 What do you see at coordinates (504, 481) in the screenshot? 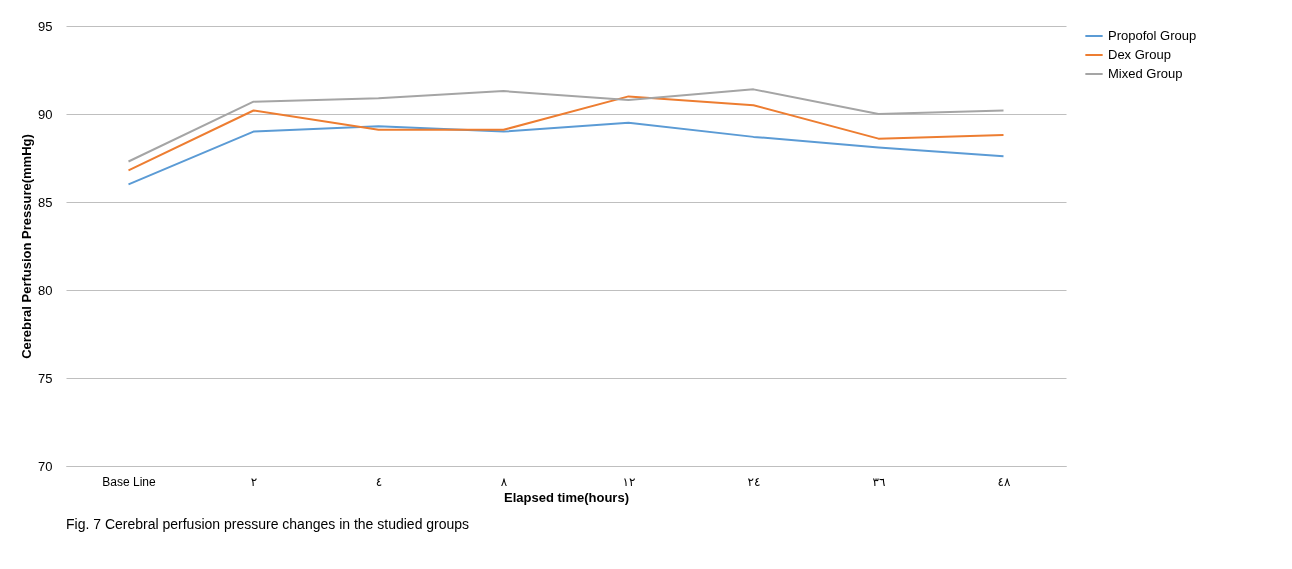
I see `x-tick-label: ٨` at bounding box center [504, 481].